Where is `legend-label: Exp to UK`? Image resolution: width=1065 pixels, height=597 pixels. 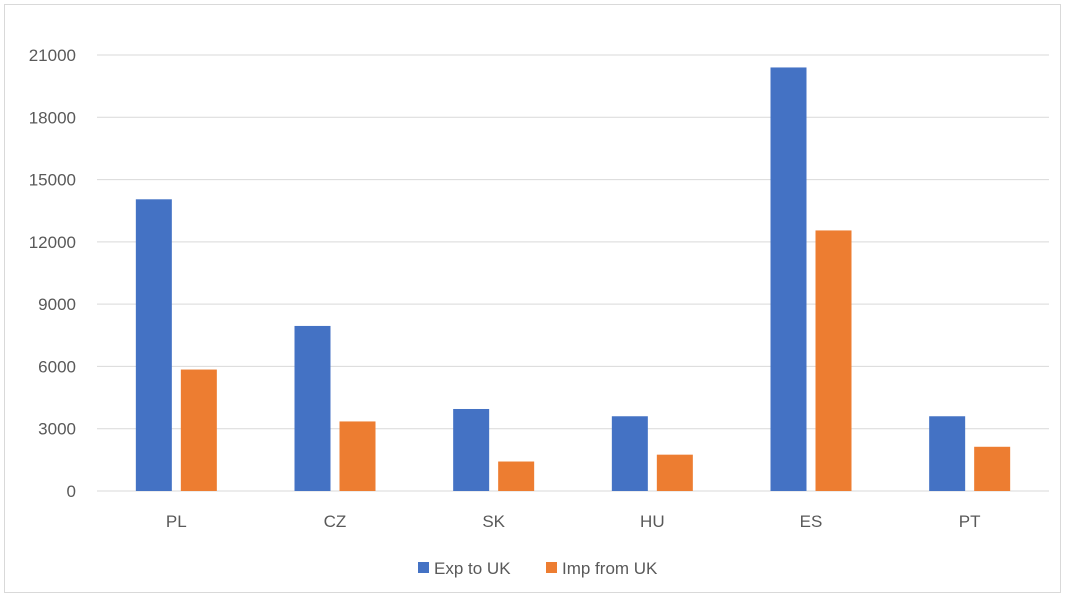
legend-label: Exp to UK is located at coordinates (472, 568).